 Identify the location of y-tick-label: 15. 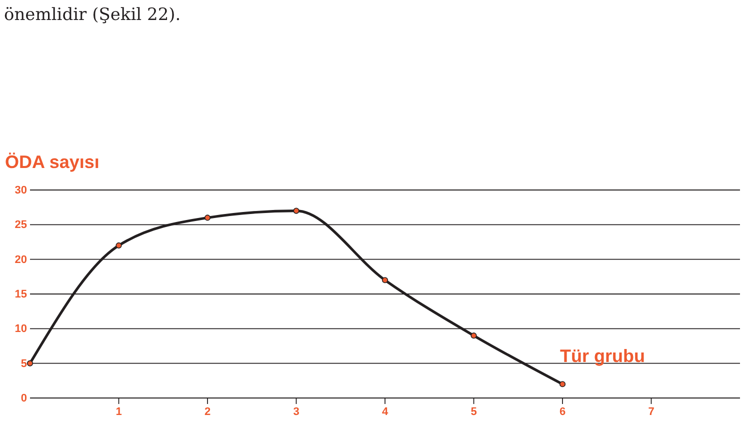
(20, 294).